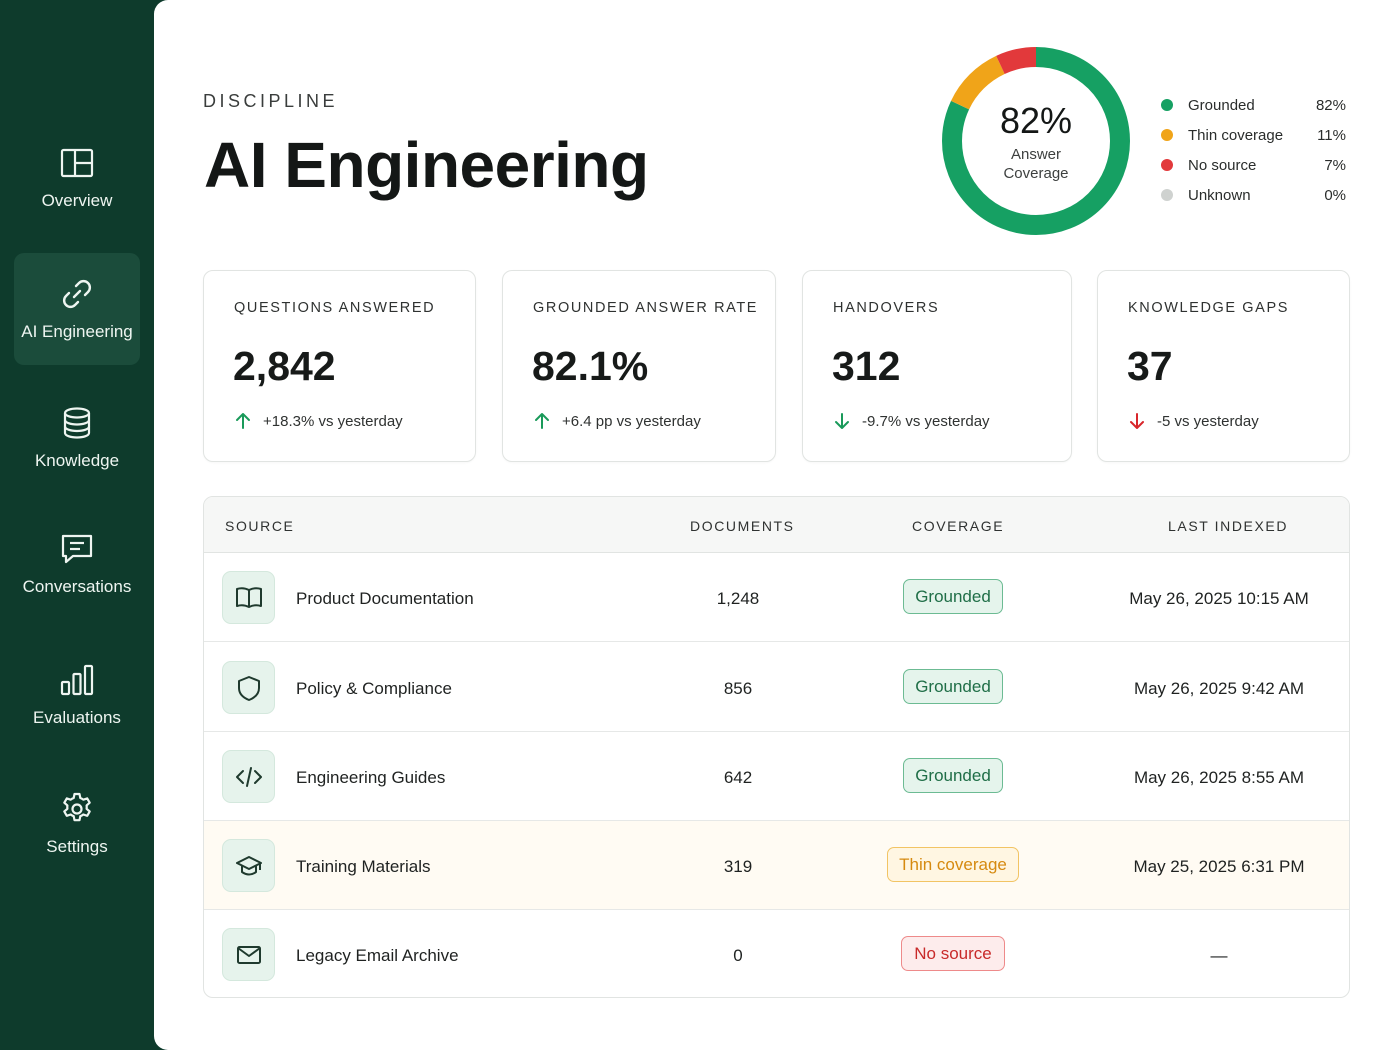 The image size is (1400, 1050). I want to click on stat-delta: -9.7% vs yesterday, so click(911, 421).